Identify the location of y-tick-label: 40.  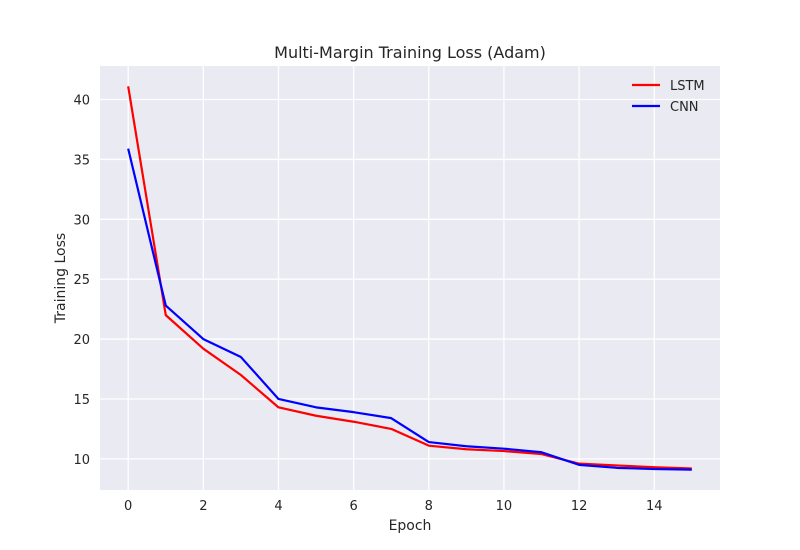
(81, 101).